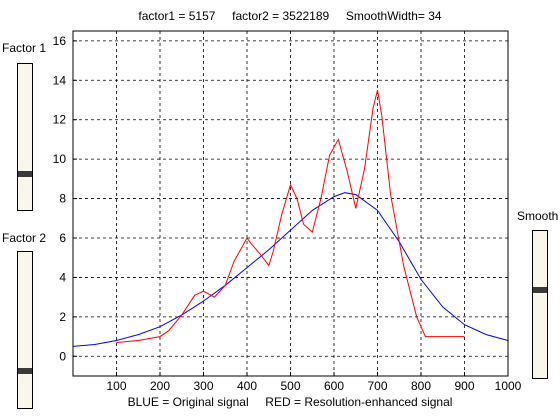 The height and width of the screenshot is (420, 560). What do you see at coordinates (464, 386) in the screenshot?
I see `x-tick-label: 900` at bounding box center [464, 386].